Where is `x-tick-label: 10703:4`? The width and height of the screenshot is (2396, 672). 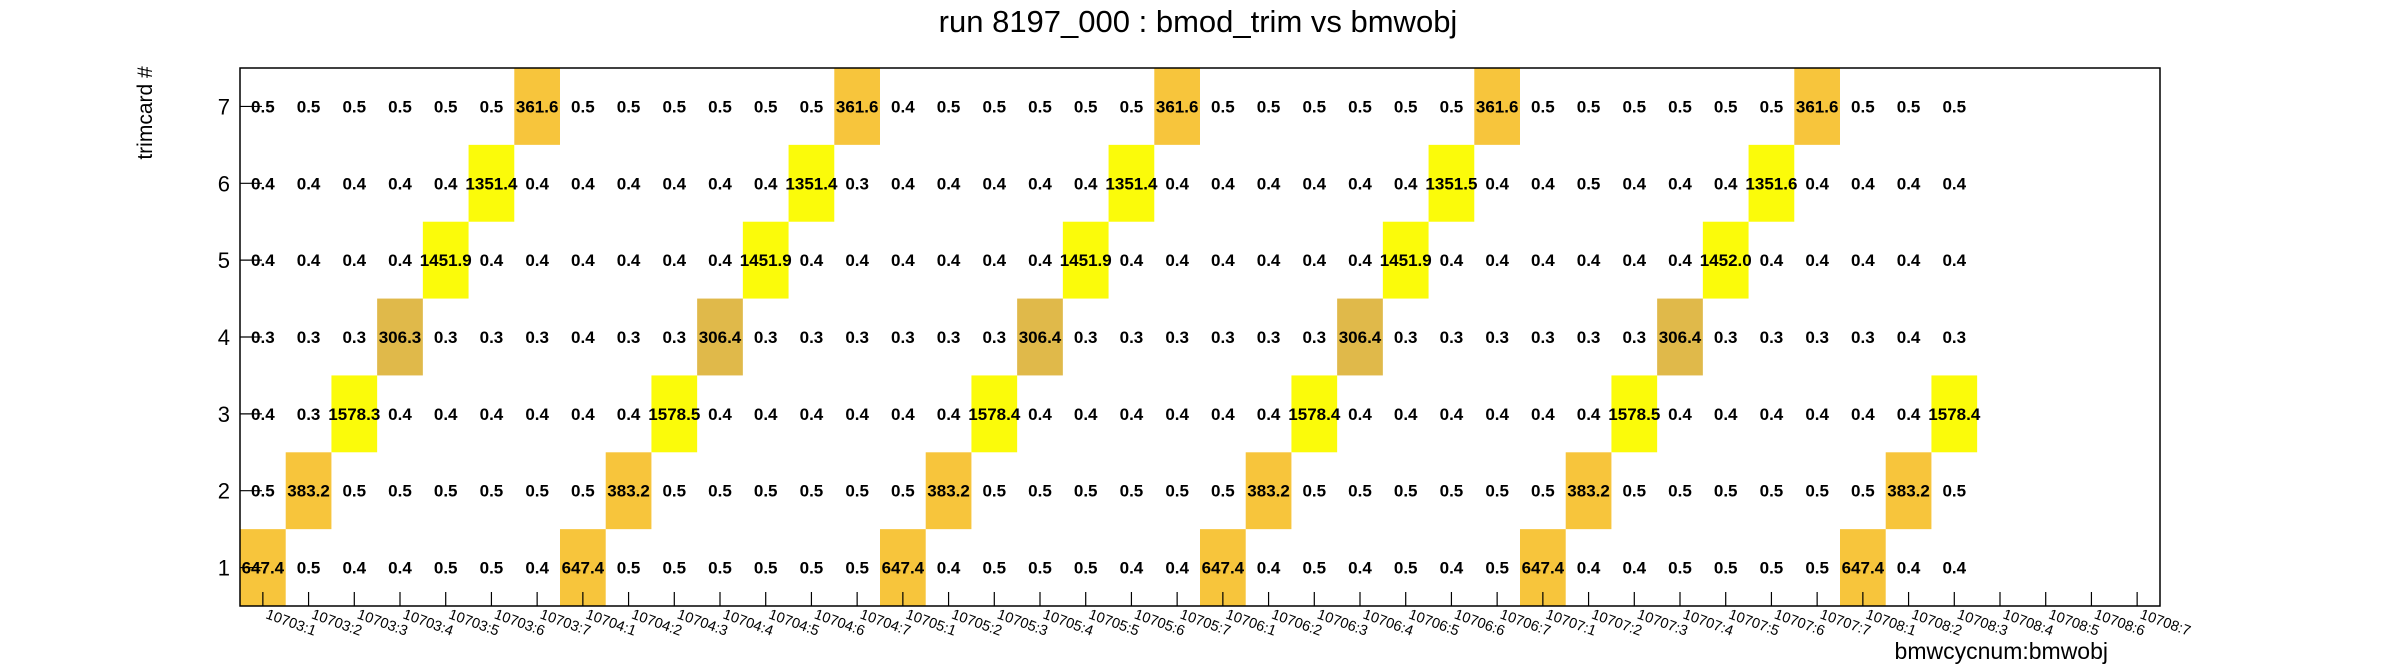 x-tick-label: 10703:4 is located at coordinates (428, 623).